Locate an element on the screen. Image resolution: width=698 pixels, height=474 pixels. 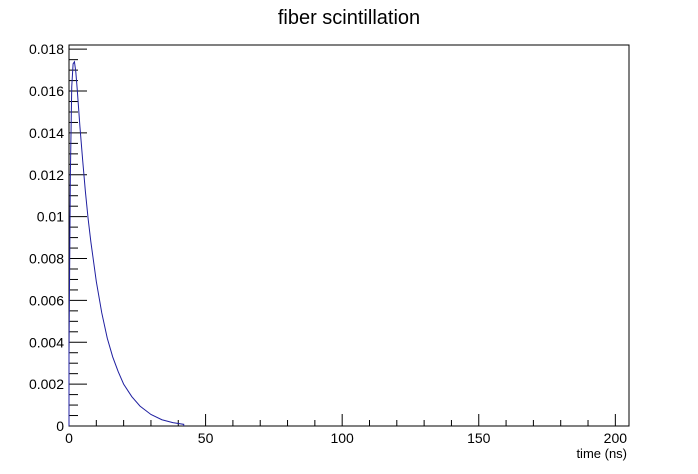
y-tick-label: 0.004 is located at coordinates (46, 342).